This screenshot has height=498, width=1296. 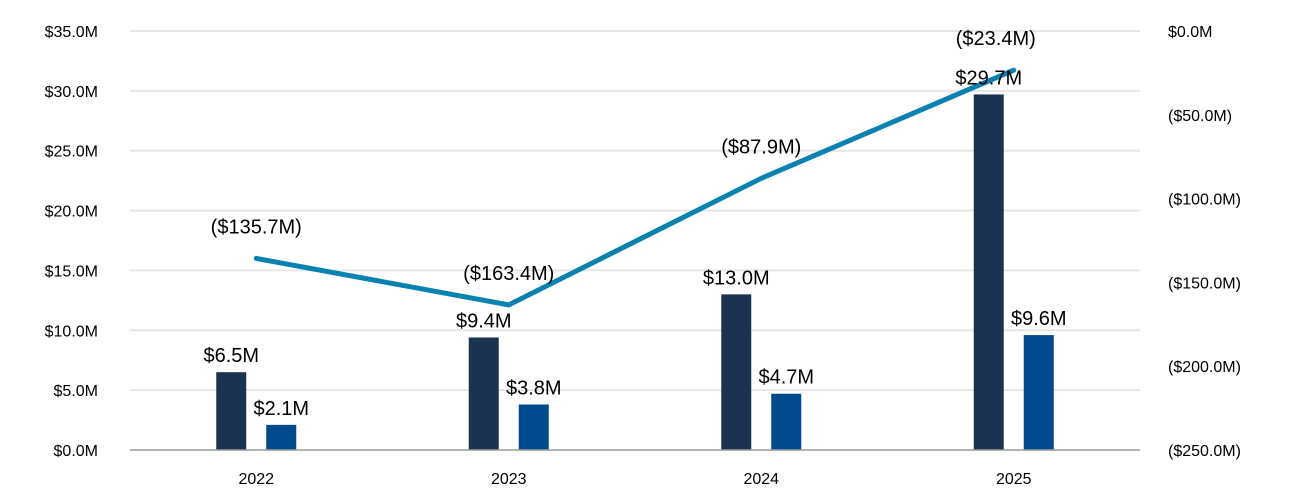 I want to click on bar-2024-s2, so click(x=786, y=421).